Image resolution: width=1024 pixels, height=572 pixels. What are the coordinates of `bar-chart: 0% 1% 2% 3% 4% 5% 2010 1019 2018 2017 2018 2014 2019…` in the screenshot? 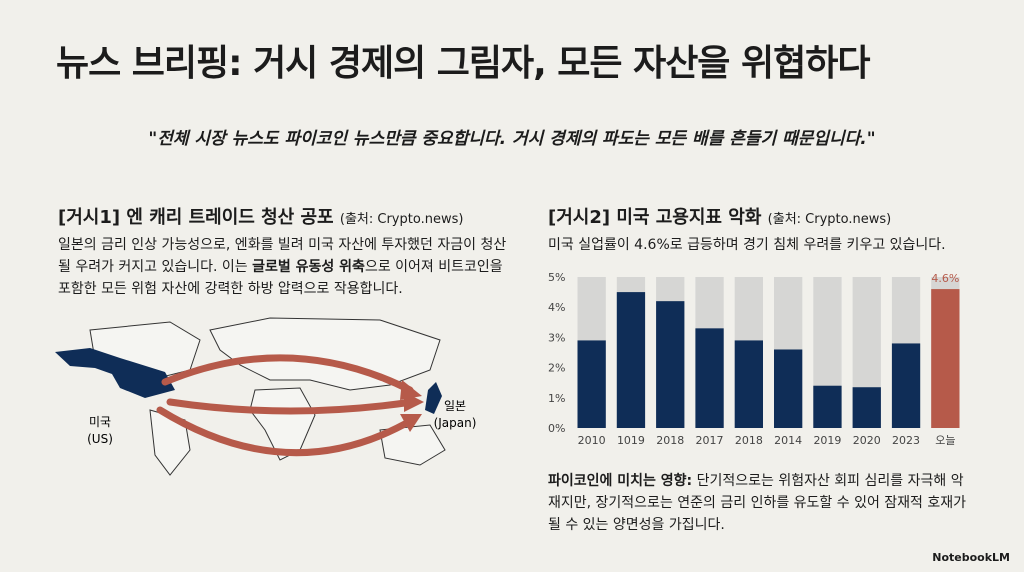 It's located at (754, 359).